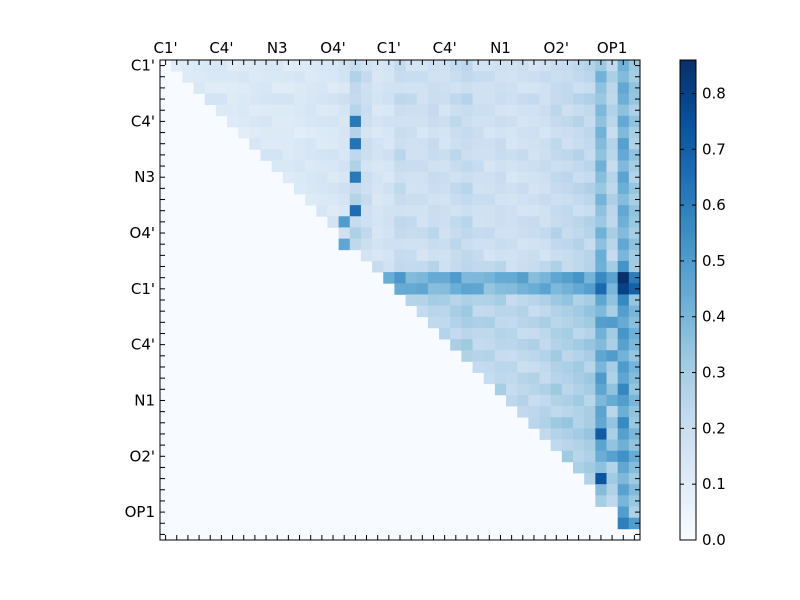 This screenshot has height=600, width=800. Describe the element at coordinates (714, 205) in the screenshot. I see `colorbar-tick-label: 0.6` at that location.